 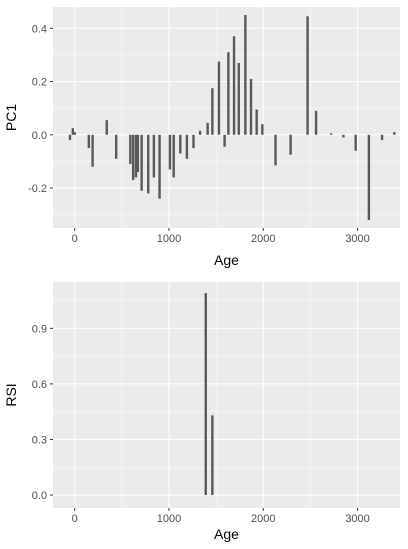 I want to click on y-axis-title: PC1, so click(x=11, y=117).